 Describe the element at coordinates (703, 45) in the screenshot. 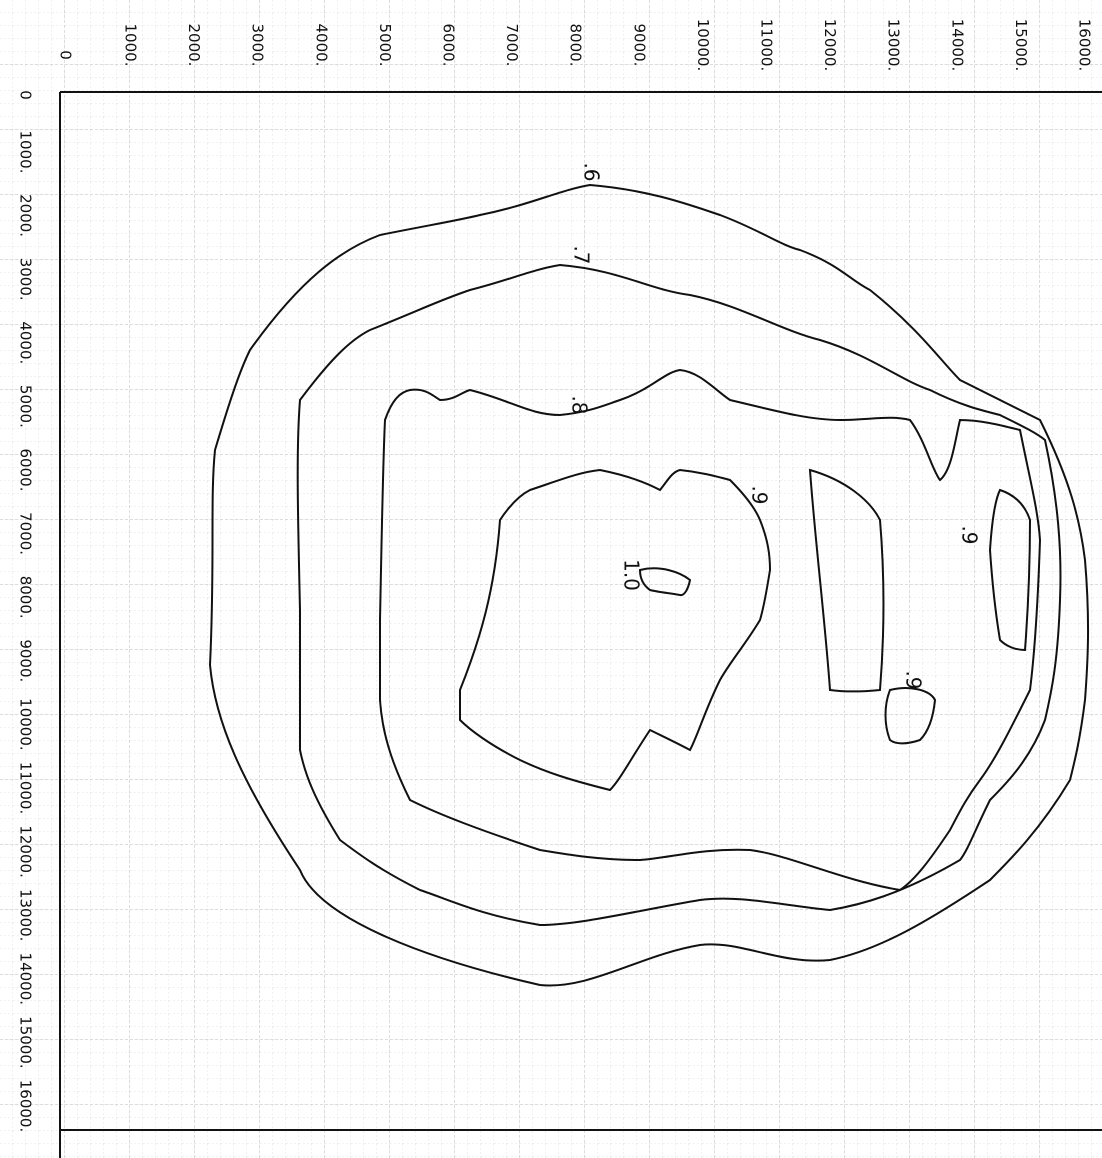

I see `top-axis-label: 10000.` at that location.